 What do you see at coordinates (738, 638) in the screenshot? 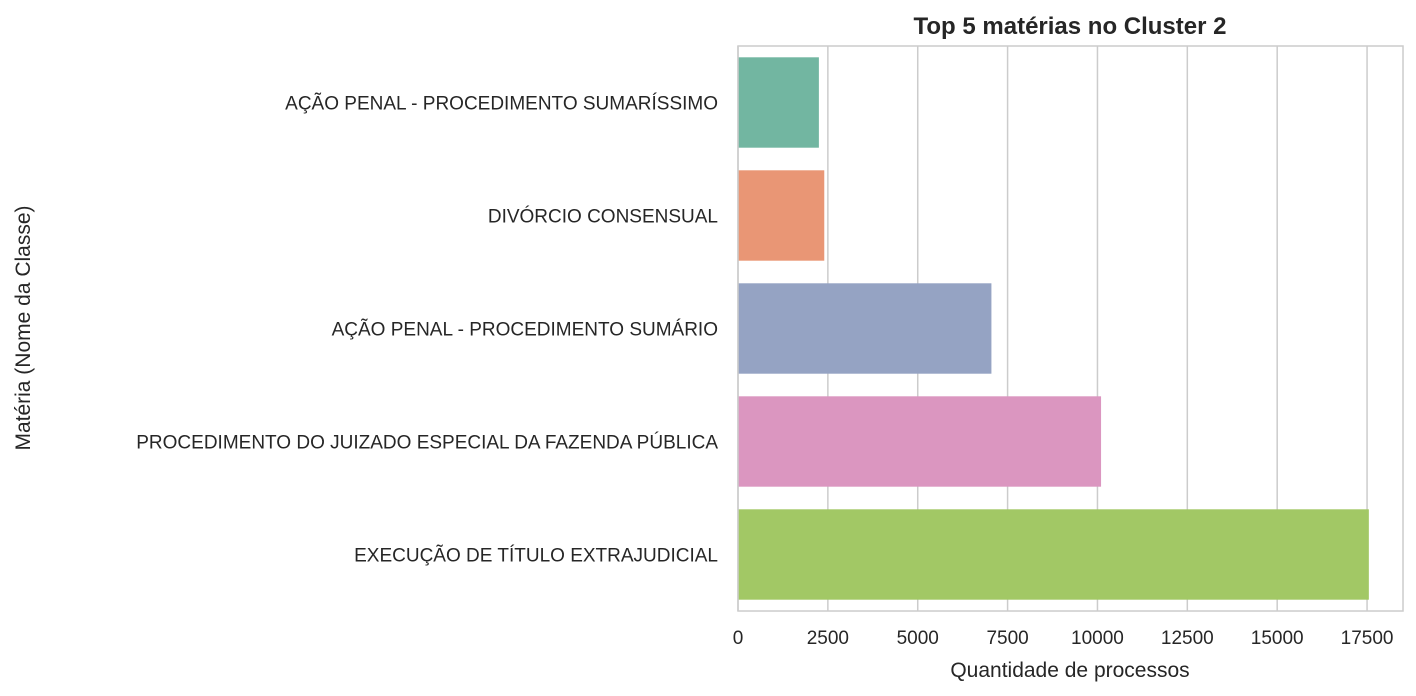
I see `x-tick-label: 0` at bounding box center [738, 638].